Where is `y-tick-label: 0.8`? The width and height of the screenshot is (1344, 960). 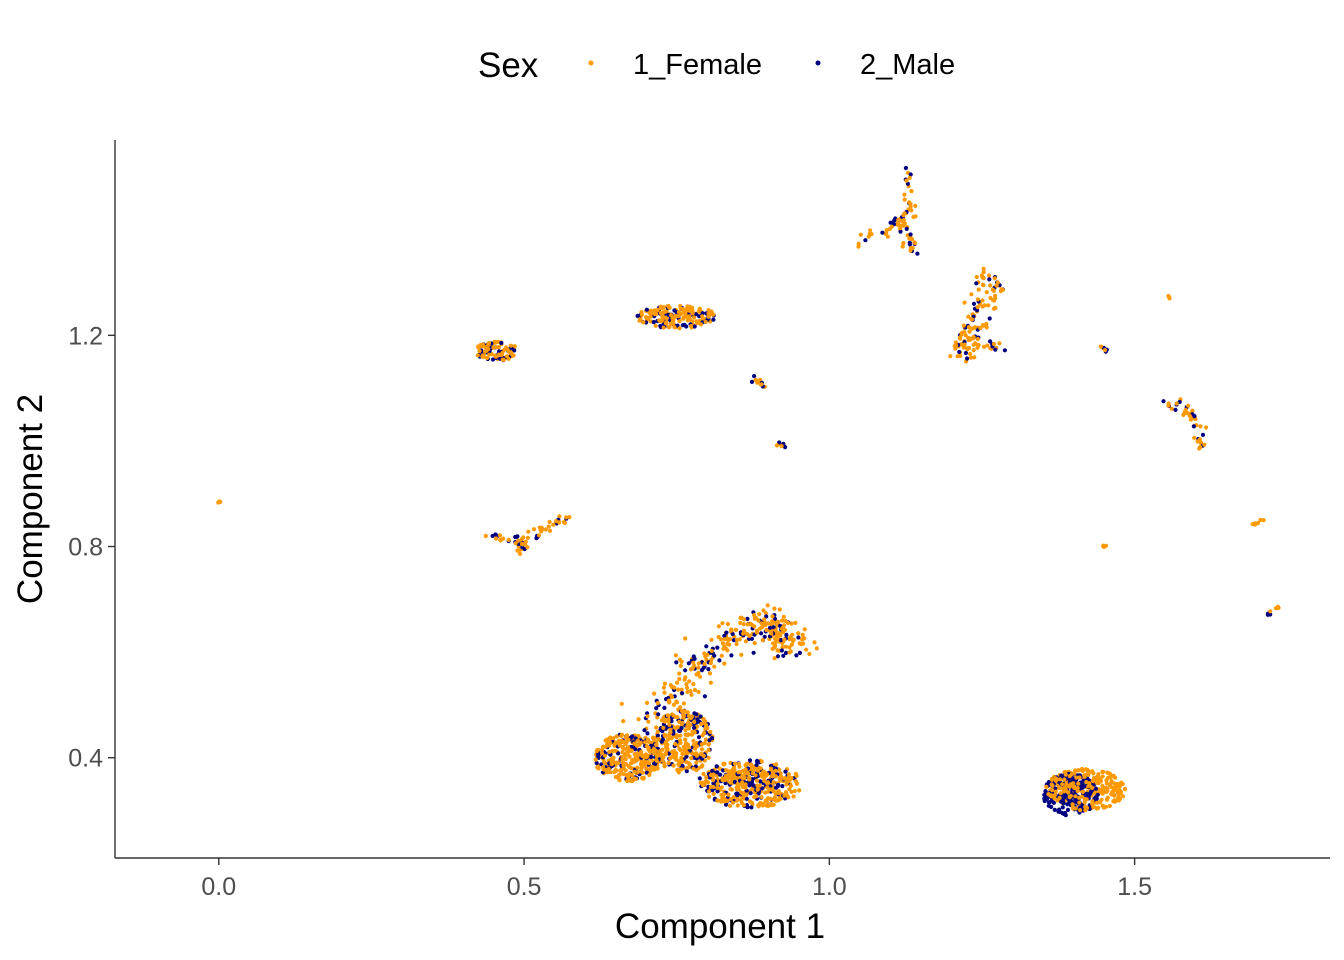 y-tick-label: 0.8 is located at coordinates (85, 548).